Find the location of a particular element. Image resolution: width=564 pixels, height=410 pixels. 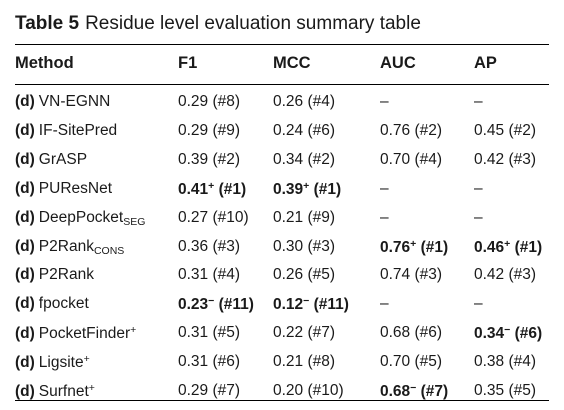

cell-method: (d) Ligsite+ is located at coordinates (52, 362).